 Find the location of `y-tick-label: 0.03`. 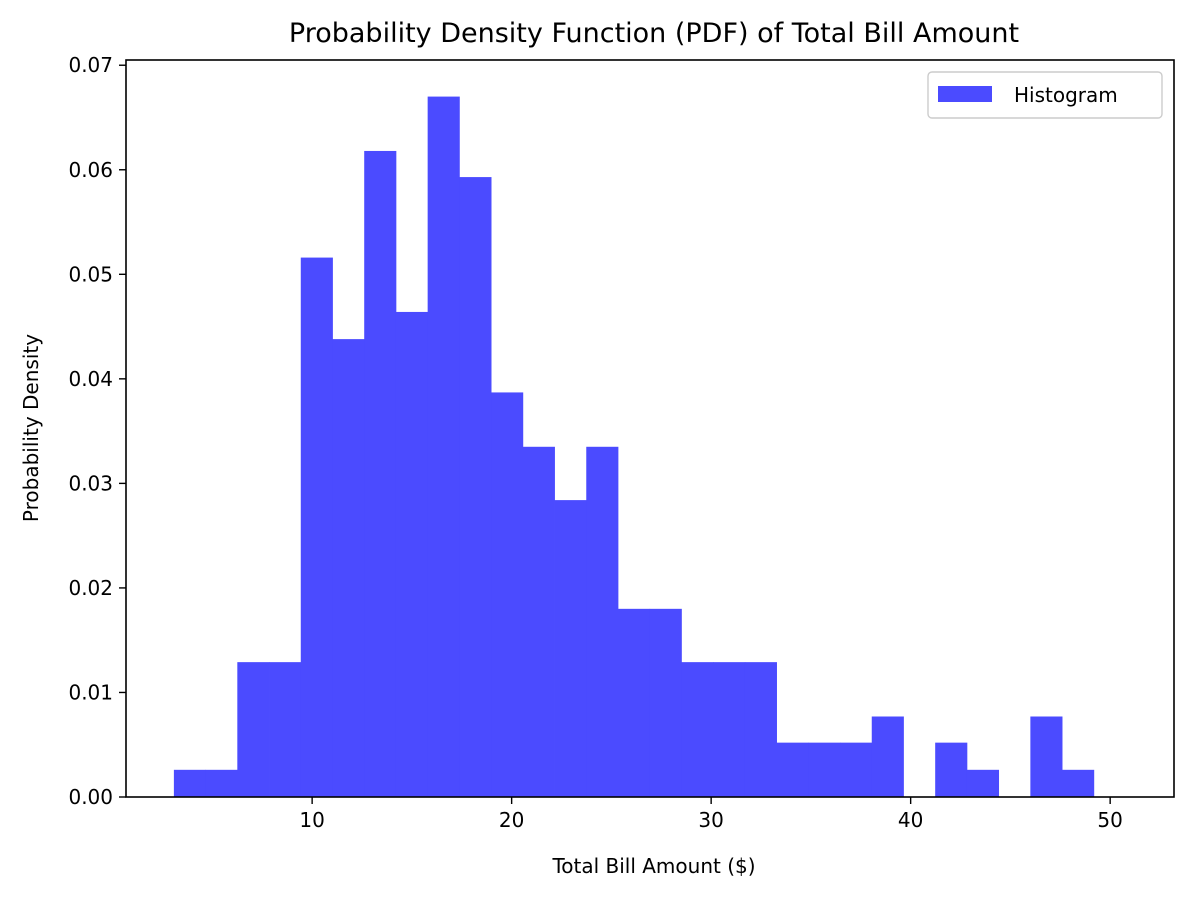

y-tick-label: 0.03 is located at coordinates (90, 483).